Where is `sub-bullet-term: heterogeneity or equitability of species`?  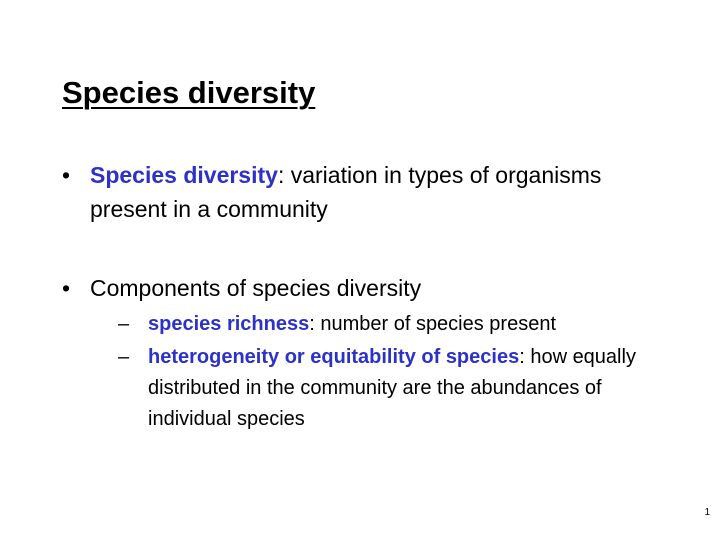
sub-bullet-term: heterogeneity or equitability of species is located at coordinates (334, 357).